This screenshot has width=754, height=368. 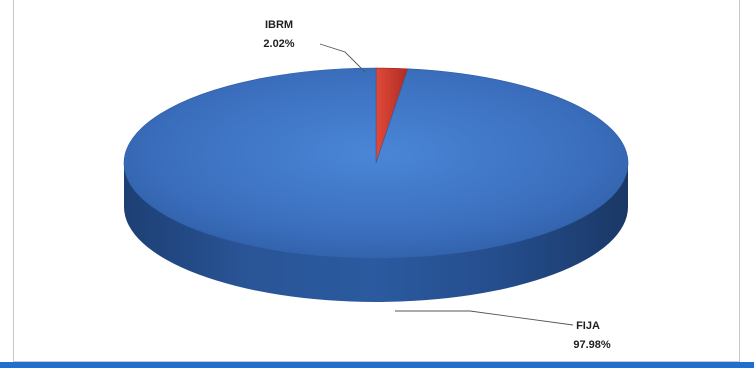 What do you see at coordinates (342, 58) in the screenshot?
I see `leader-line-ibrm` at bounding box center [342, 58].